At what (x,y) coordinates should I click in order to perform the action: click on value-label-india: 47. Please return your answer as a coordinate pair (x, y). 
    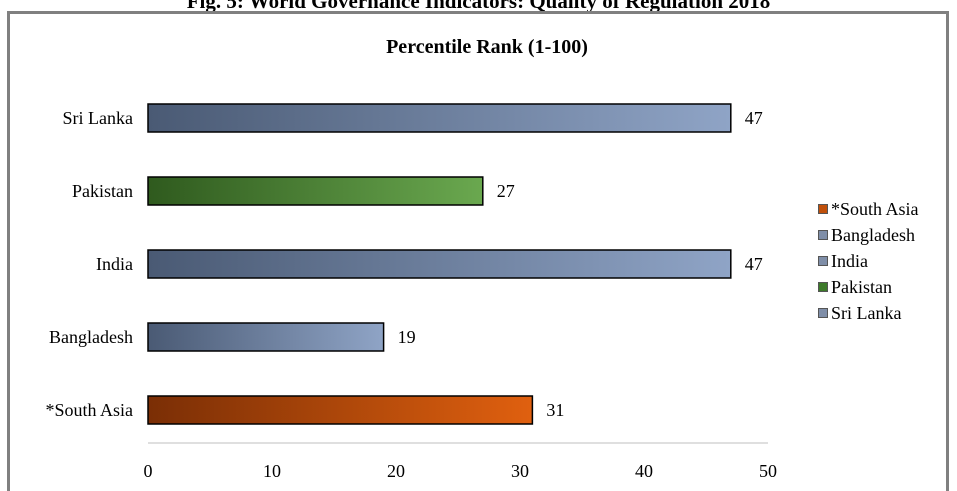
    Looking at the image, I should click on (754, 264).